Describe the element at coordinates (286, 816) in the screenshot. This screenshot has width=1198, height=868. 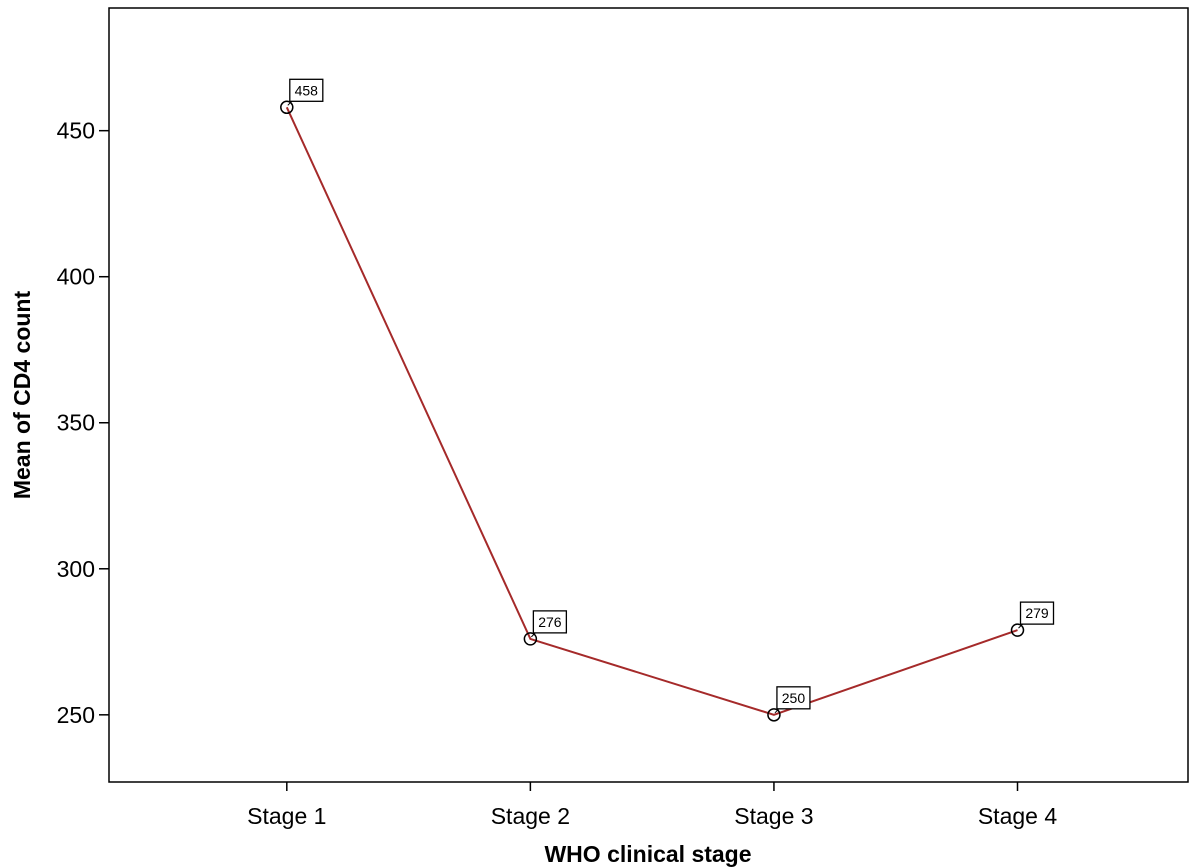
I see `x-tick-label: Stage 1` at that location.